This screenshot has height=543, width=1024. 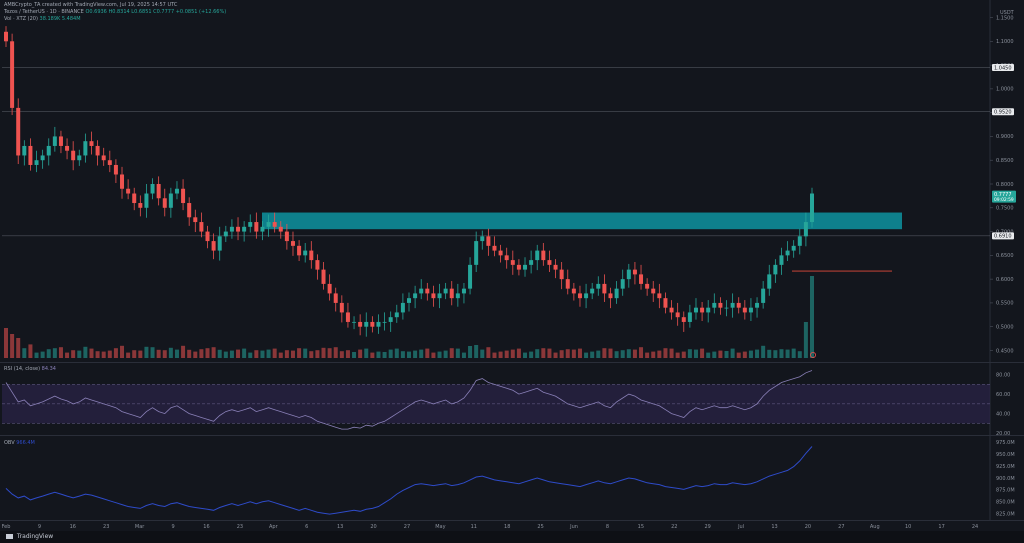 What do you see at coordinates (1007, 181) in the screenshot?
I see `price-axis-bg` at bounding box center [1007, 181].